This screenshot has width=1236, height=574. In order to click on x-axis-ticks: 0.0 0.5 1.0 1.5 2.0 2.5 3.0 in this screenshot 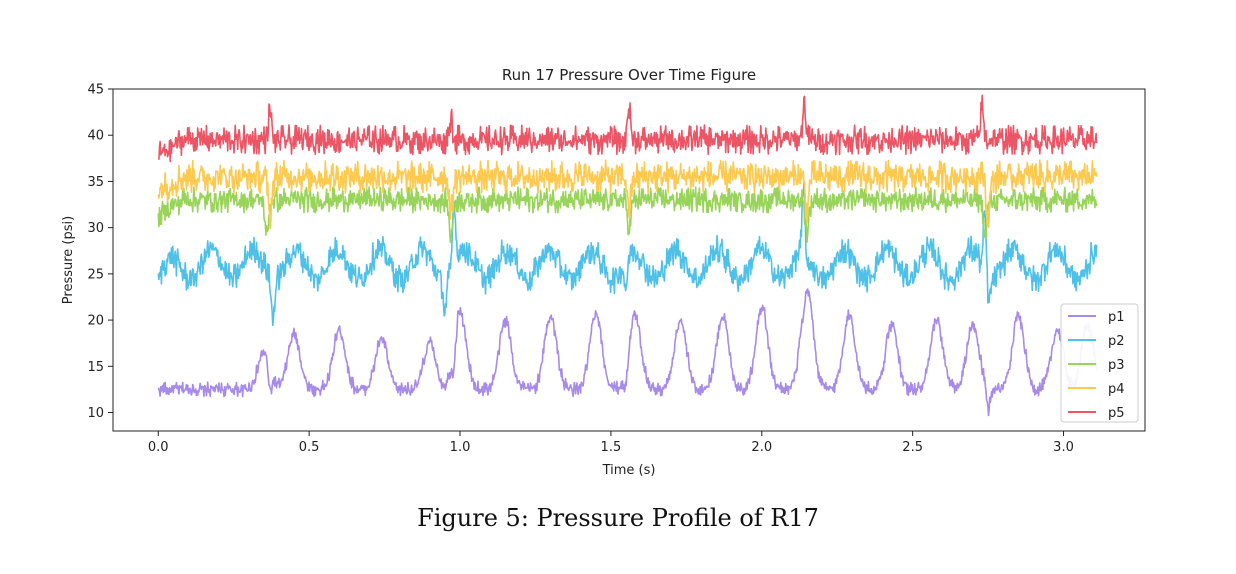, I will do `click(611, 443)`.